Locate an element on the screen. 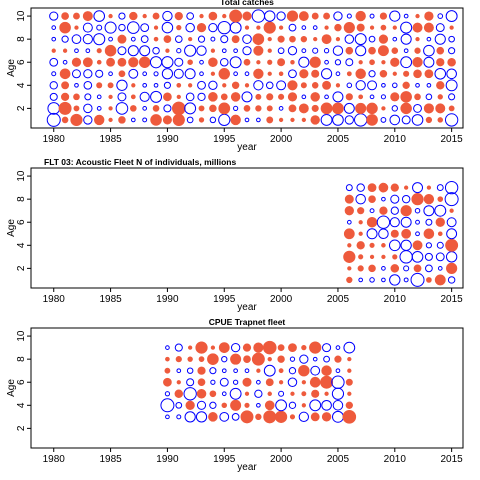  y-tick-label: 8 is located at coordinates (21, 39).